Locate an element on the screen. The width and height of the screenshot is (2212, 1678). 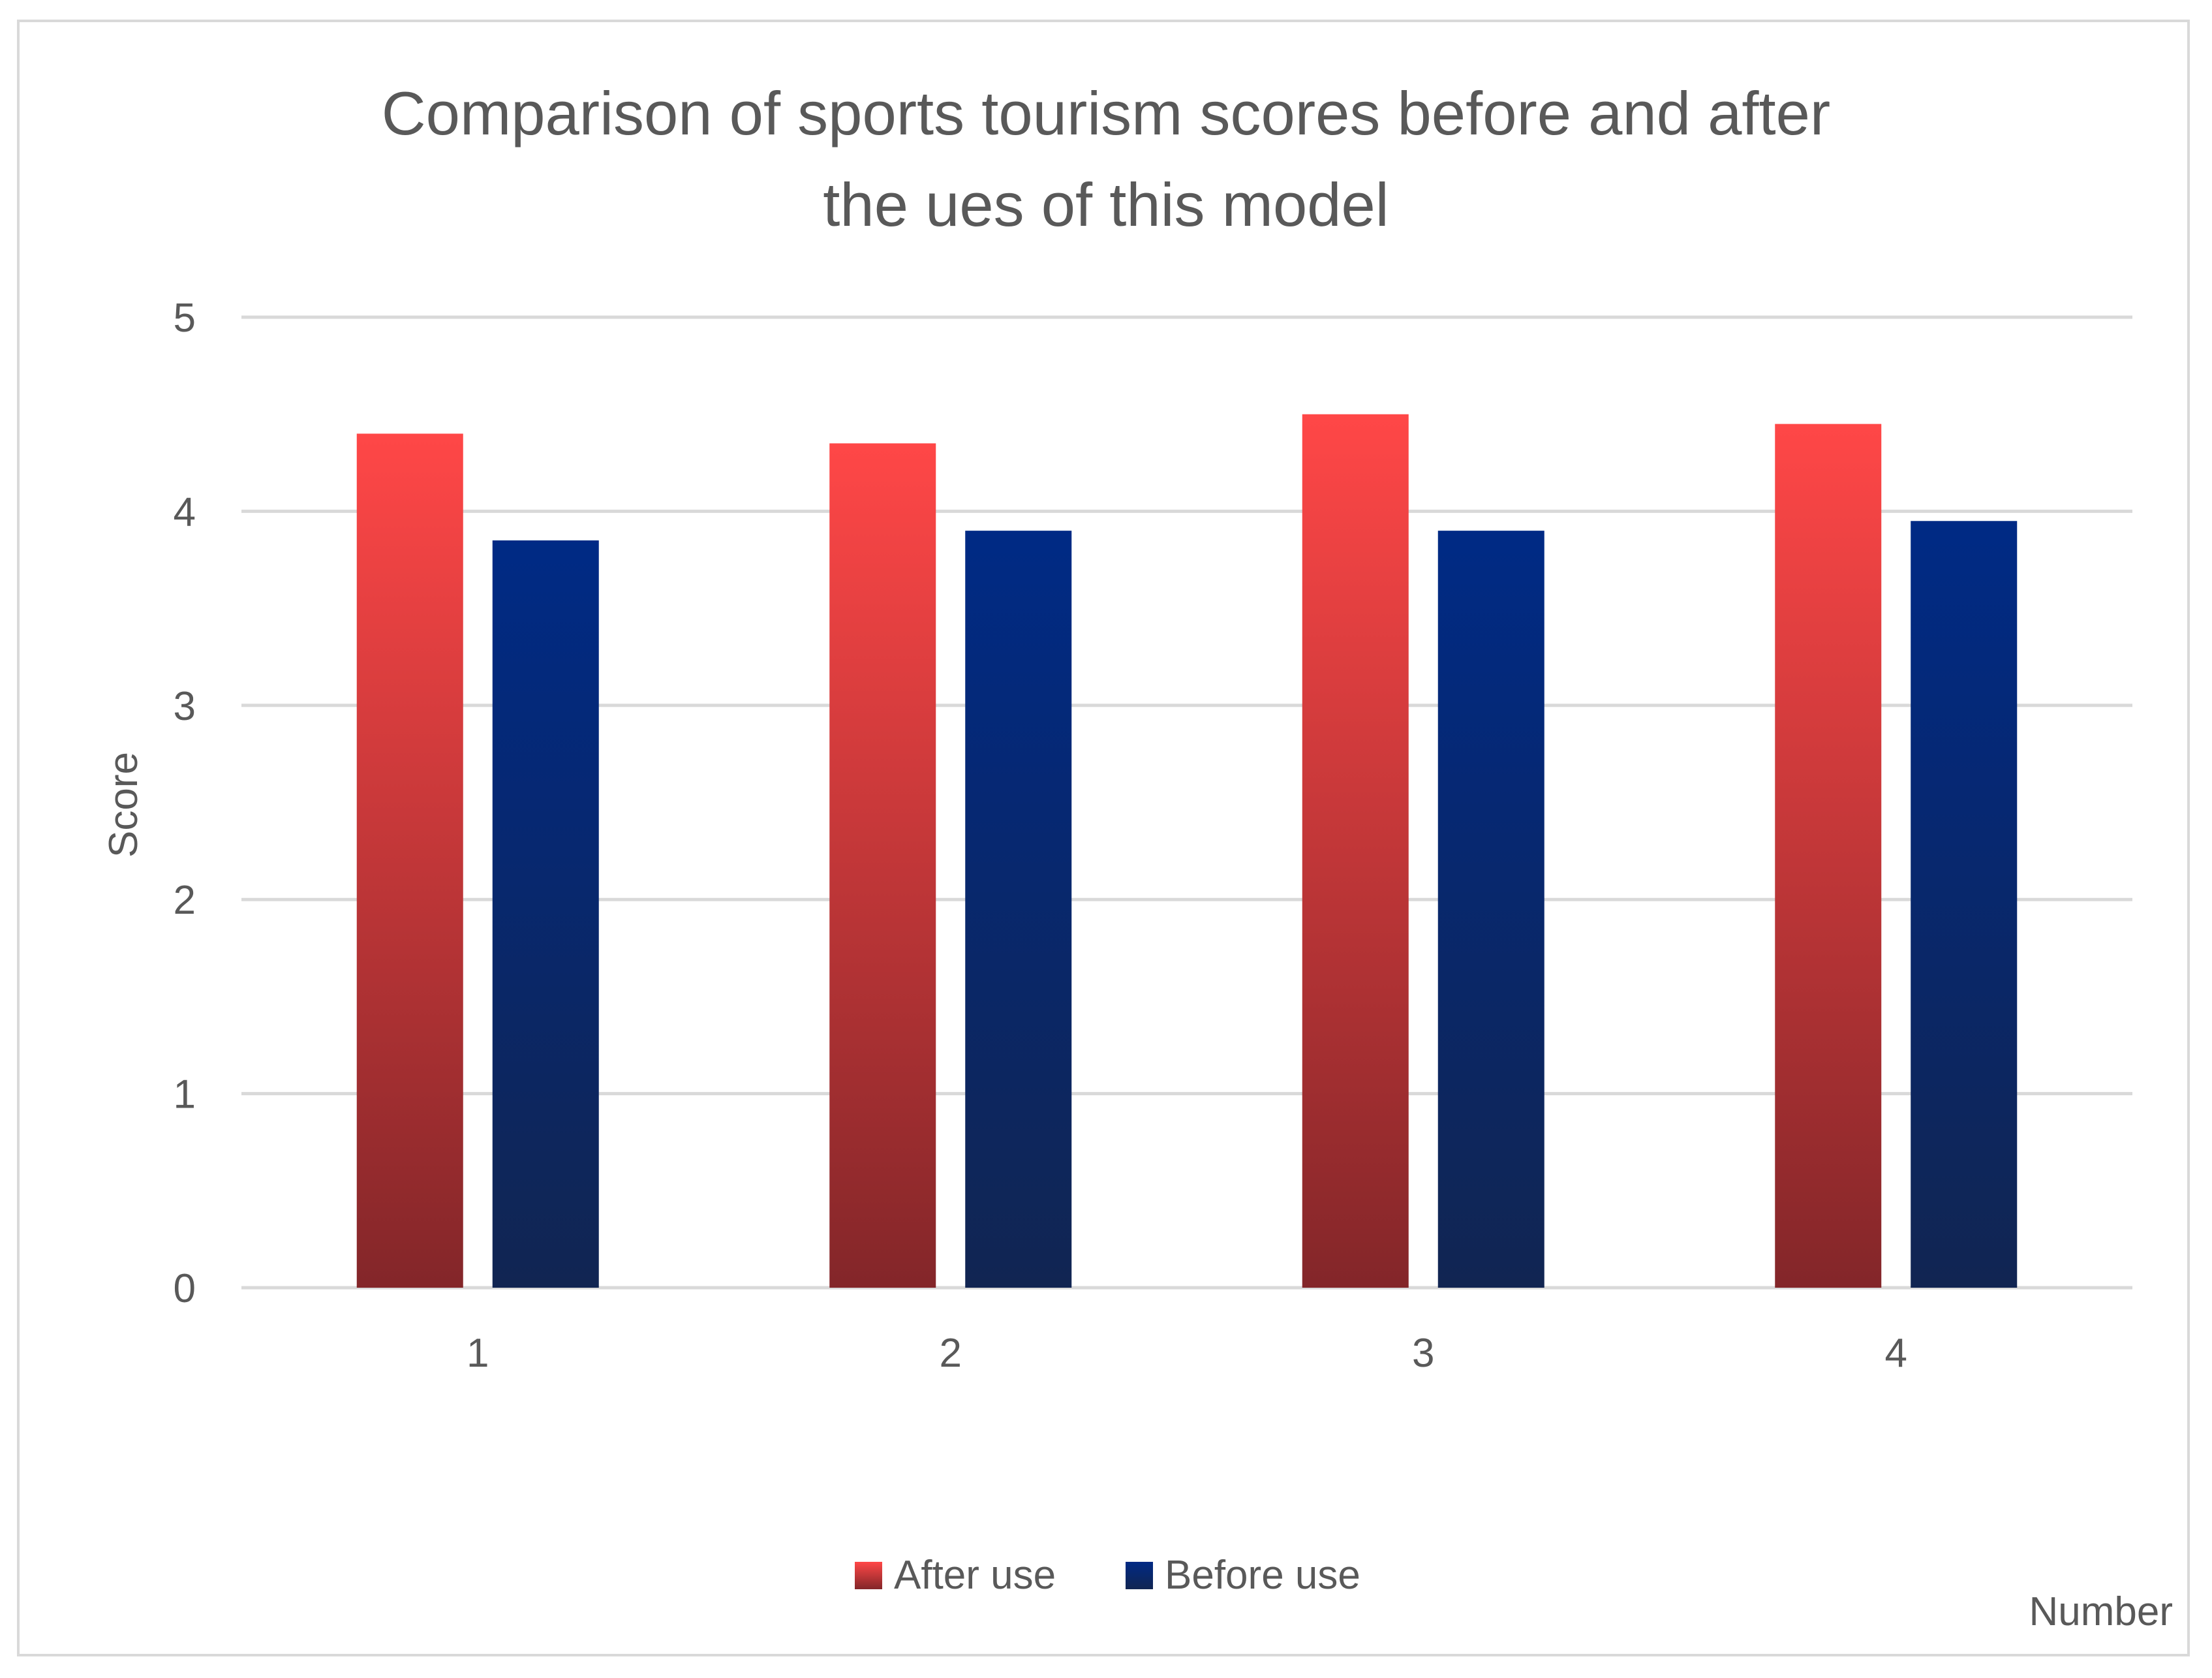
legend-swatch-after is located at coordinates (868, 1575).